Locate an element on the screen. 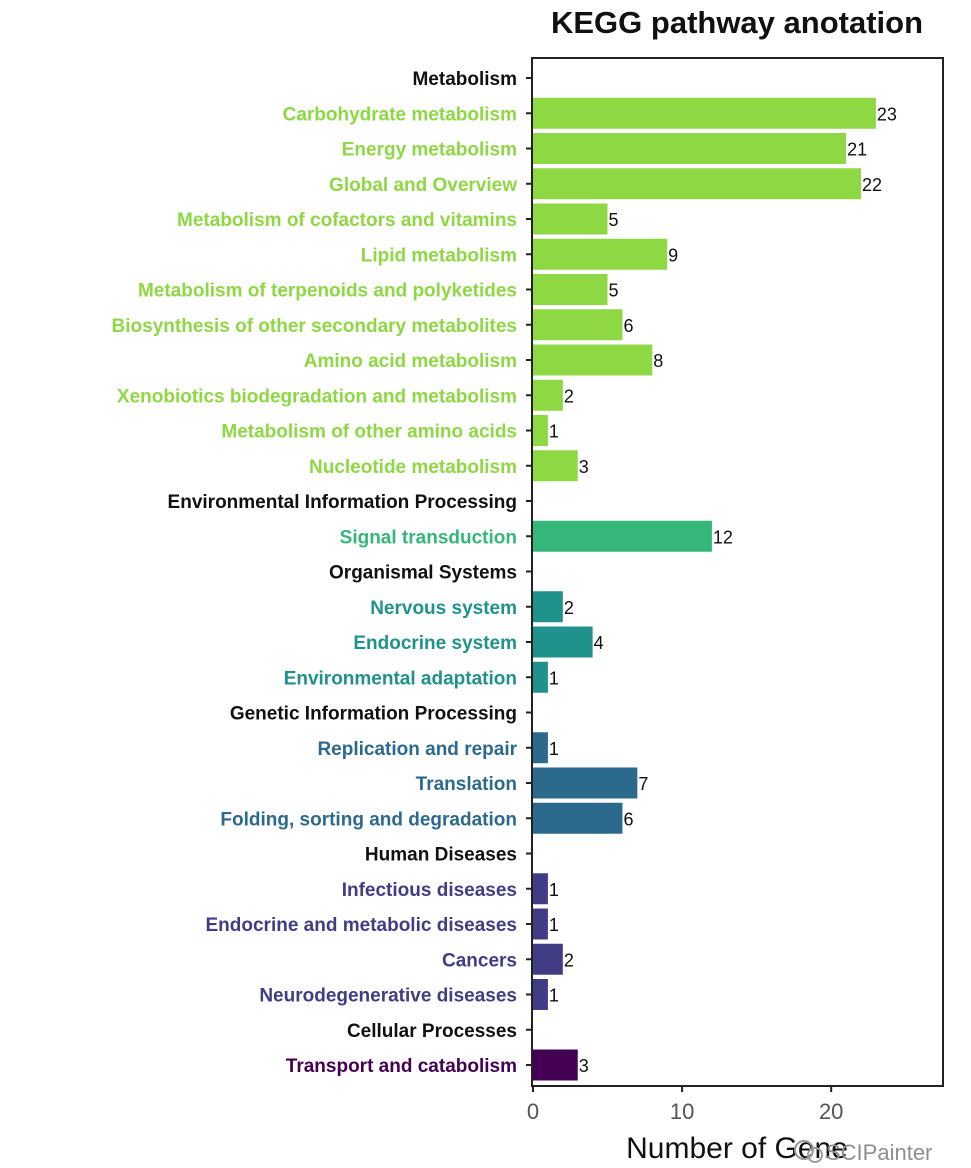 Image resolution: width=971 pixels, height=1168 pixels. value-label-environmental-adaptation: 1 is located at coordinates (554, 678).